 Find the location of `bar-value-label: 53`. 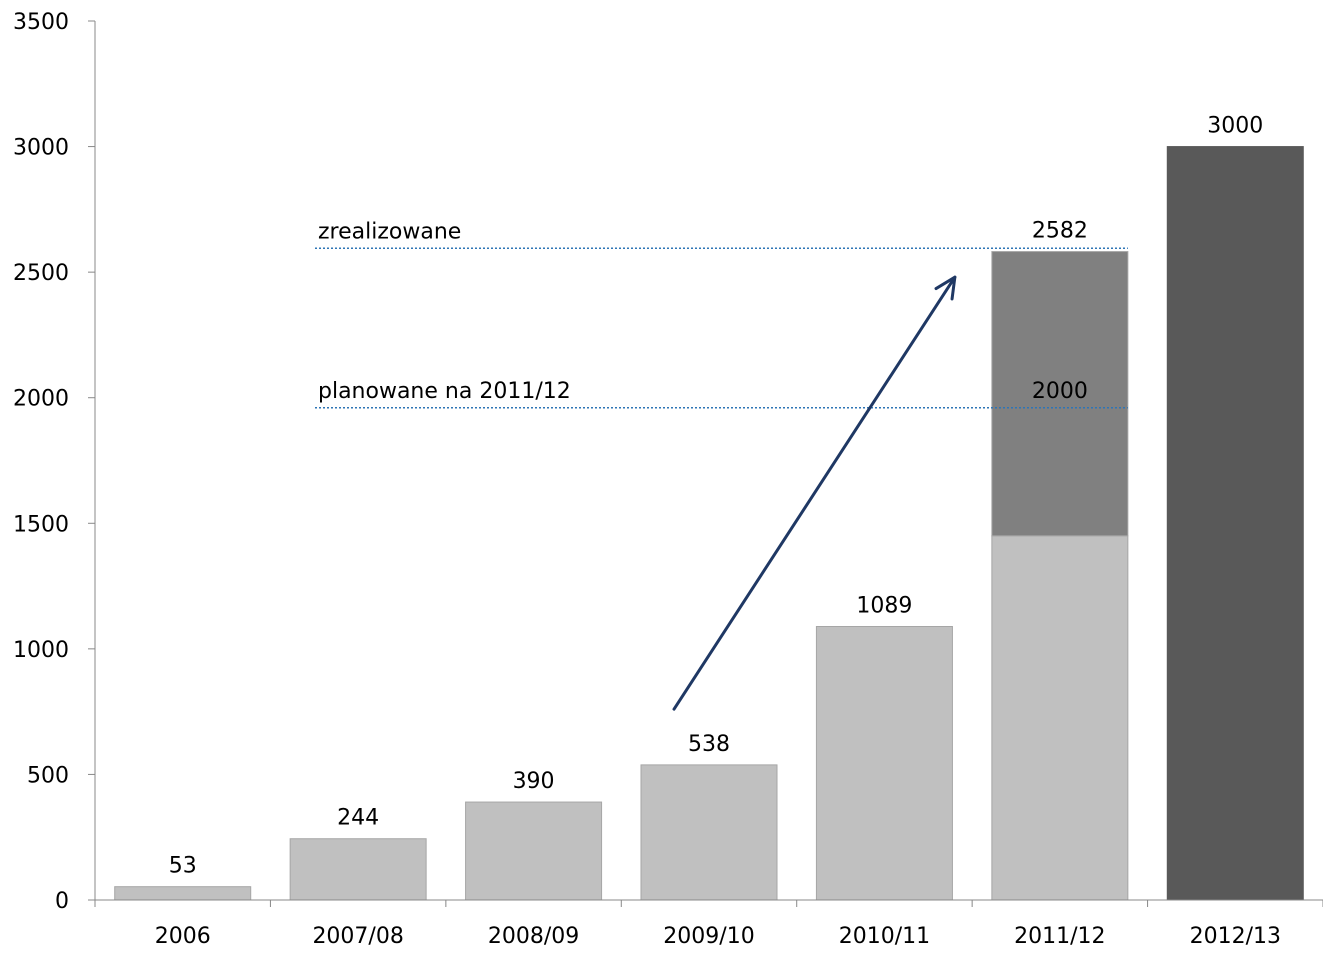

bar-value-label: 53 is located at coordinates (183, 866).